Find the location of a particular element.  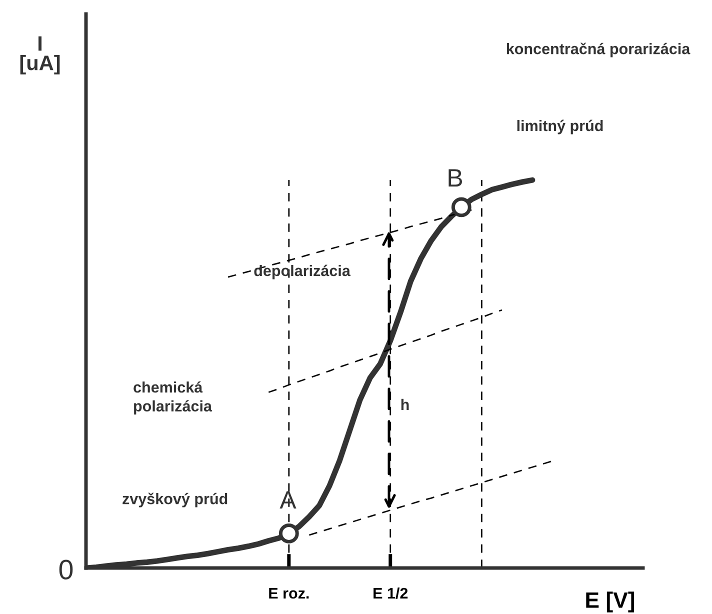

text: 0 is located at coordinates (66, 570).